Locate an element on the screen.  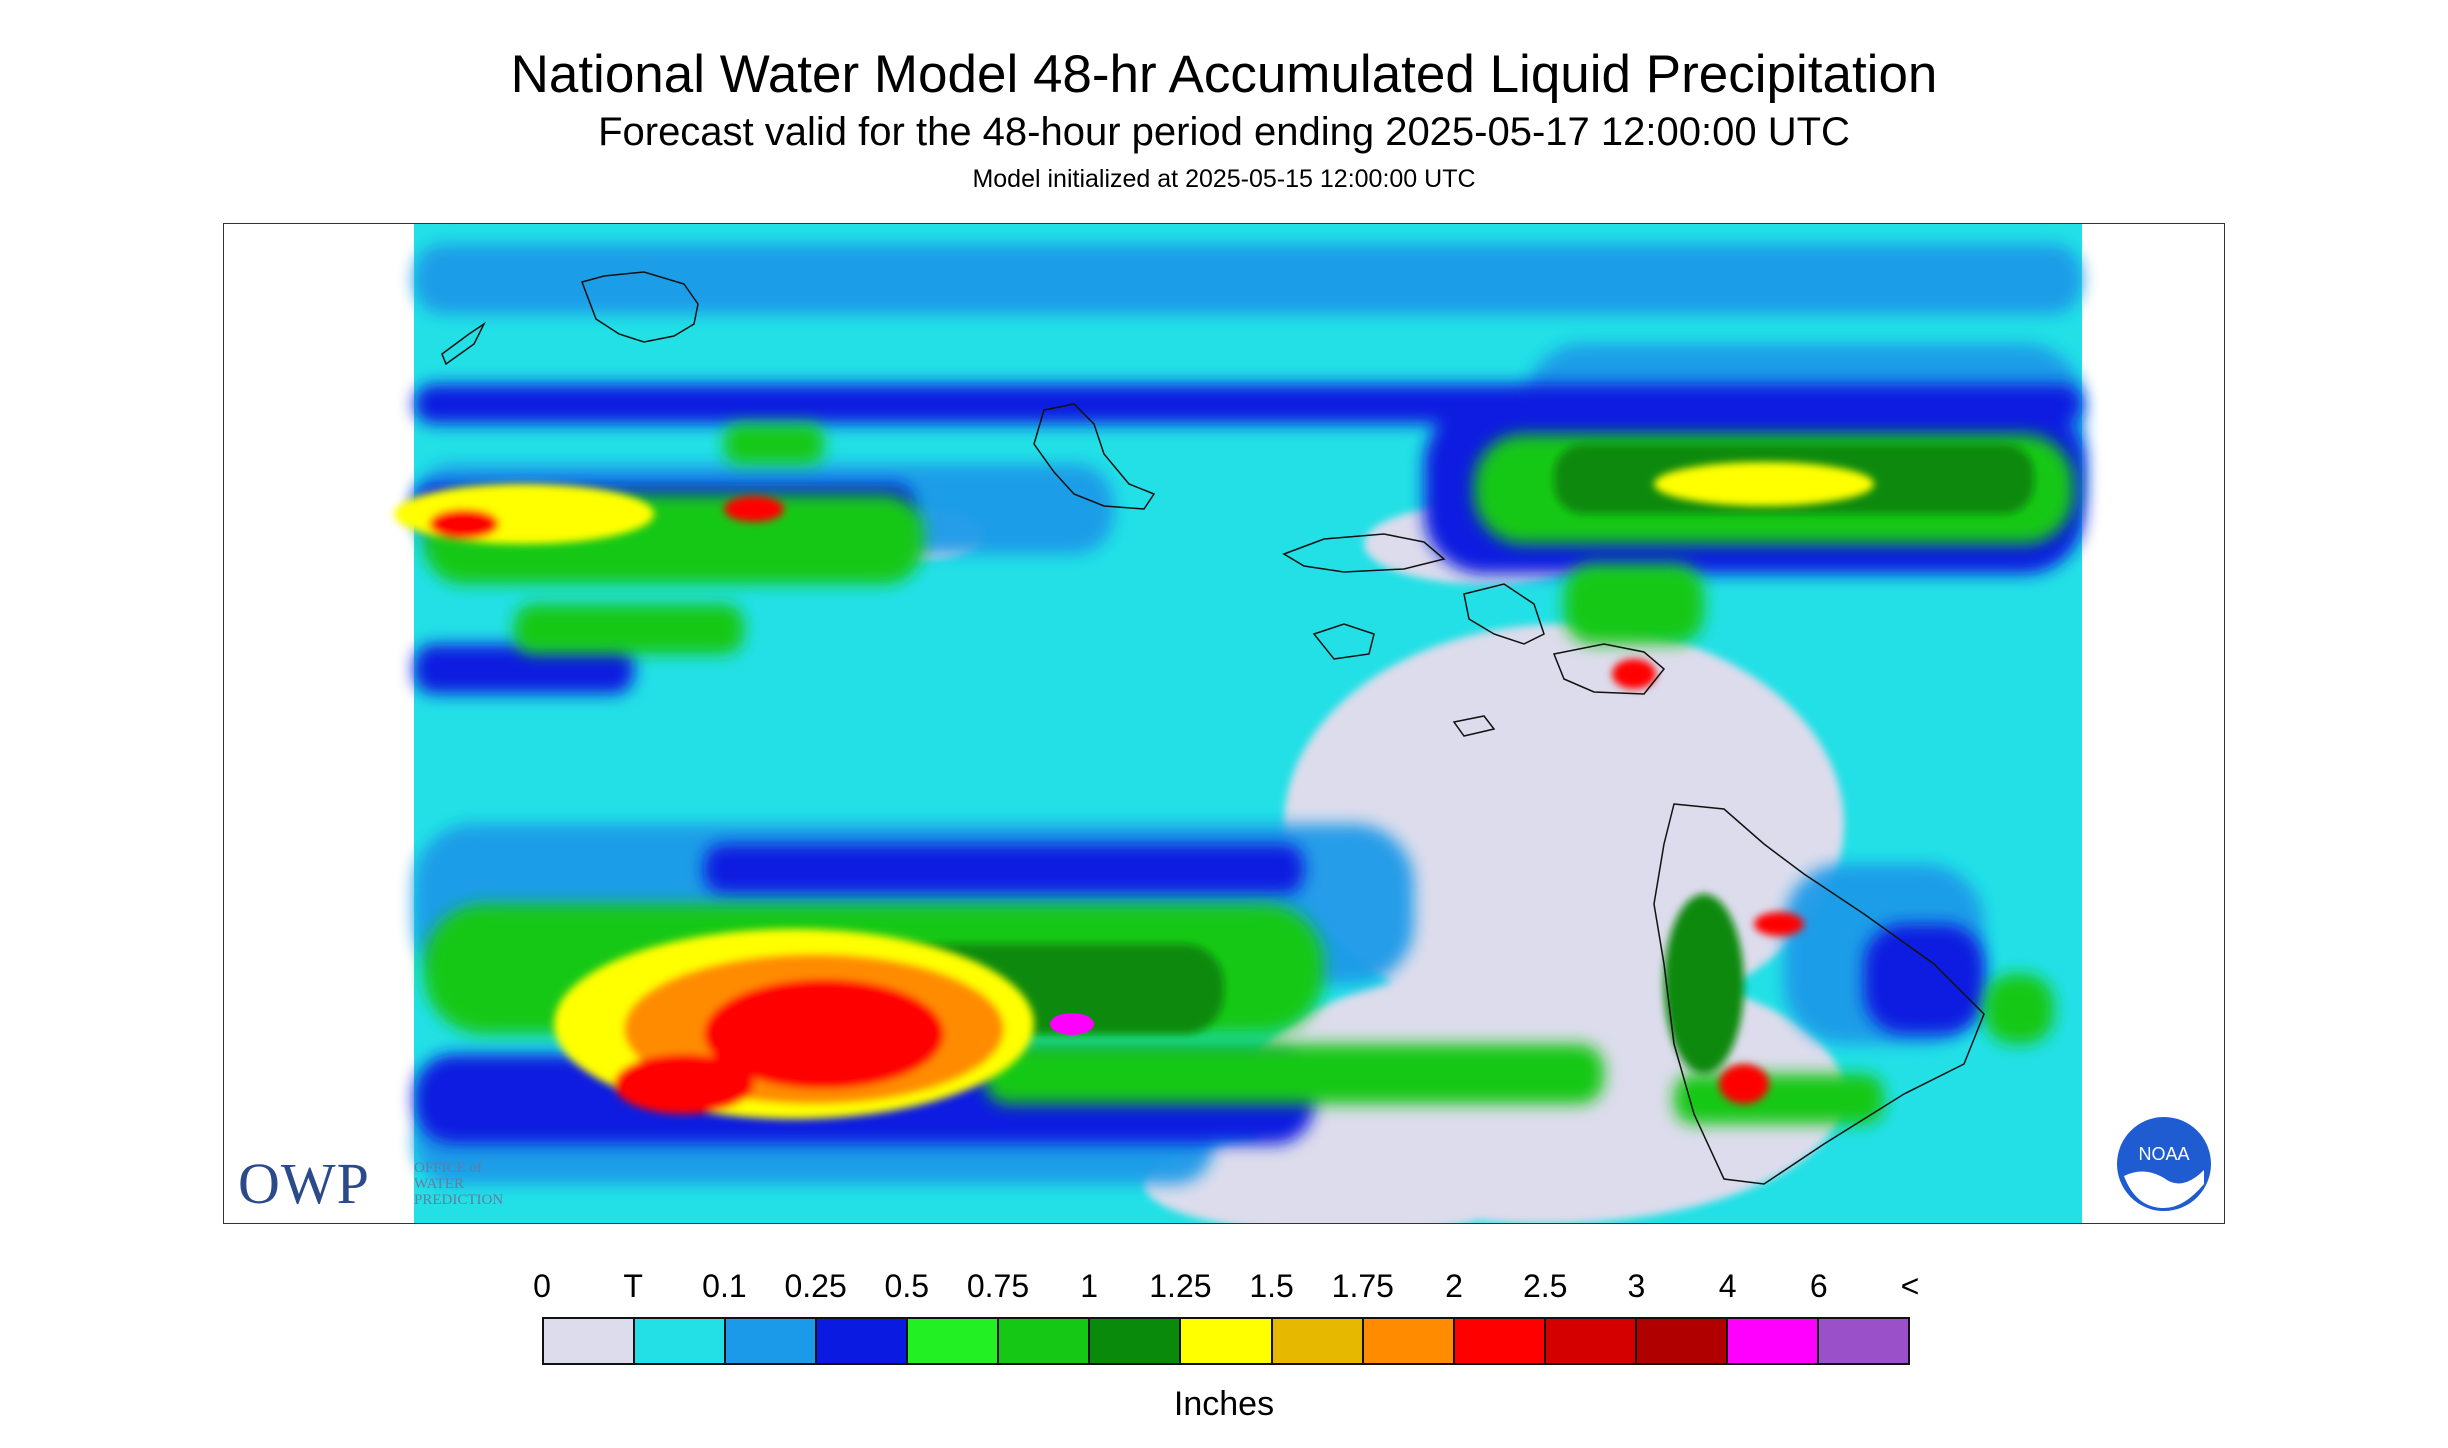
legend-tick-label: 1.5 is located at coordinates (1271, 1286).